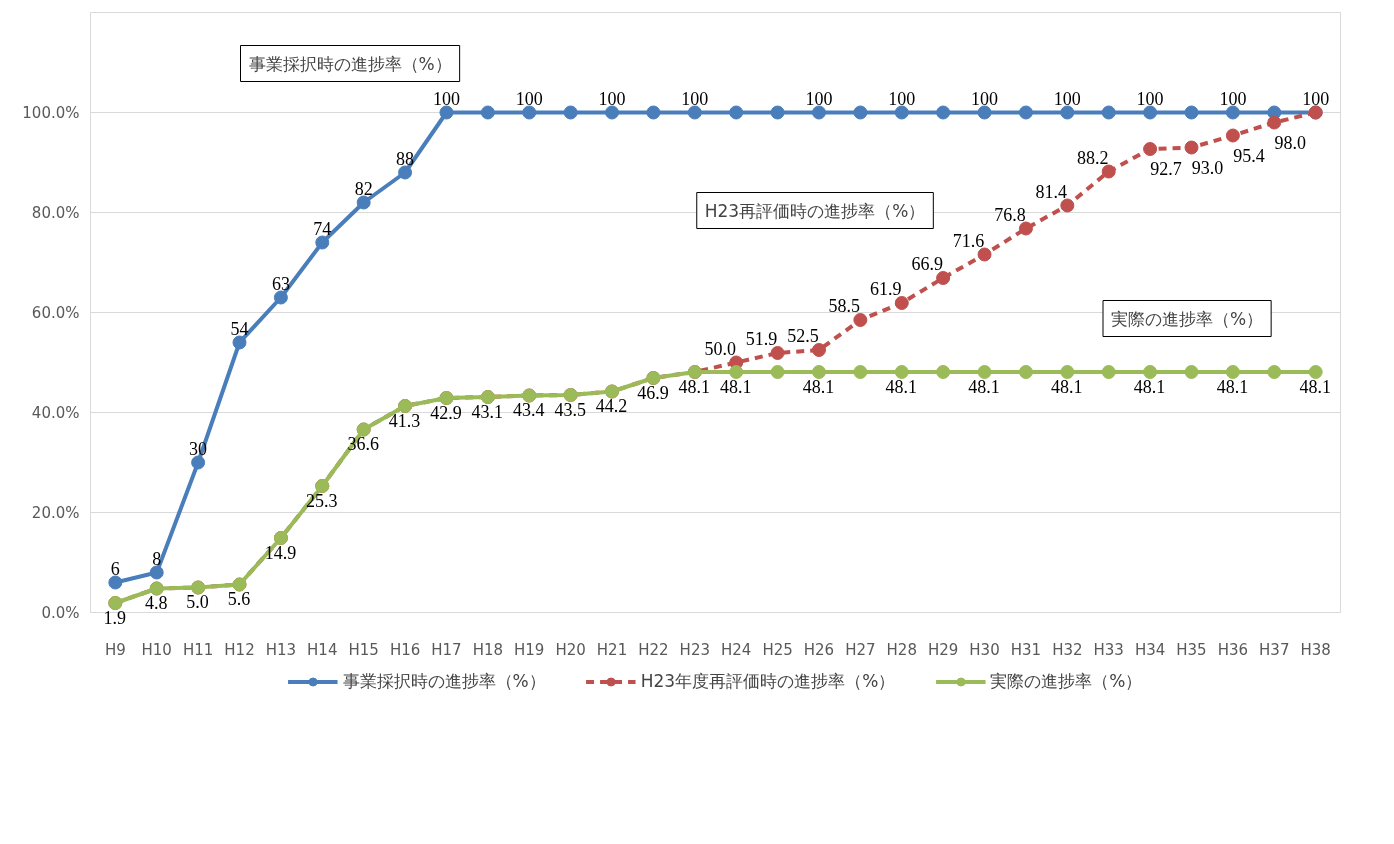  What do you see at coordinates (60, 612) in the screenshot?
I see `y-tick-label: 0.0%` at bounding box center [60, 612].